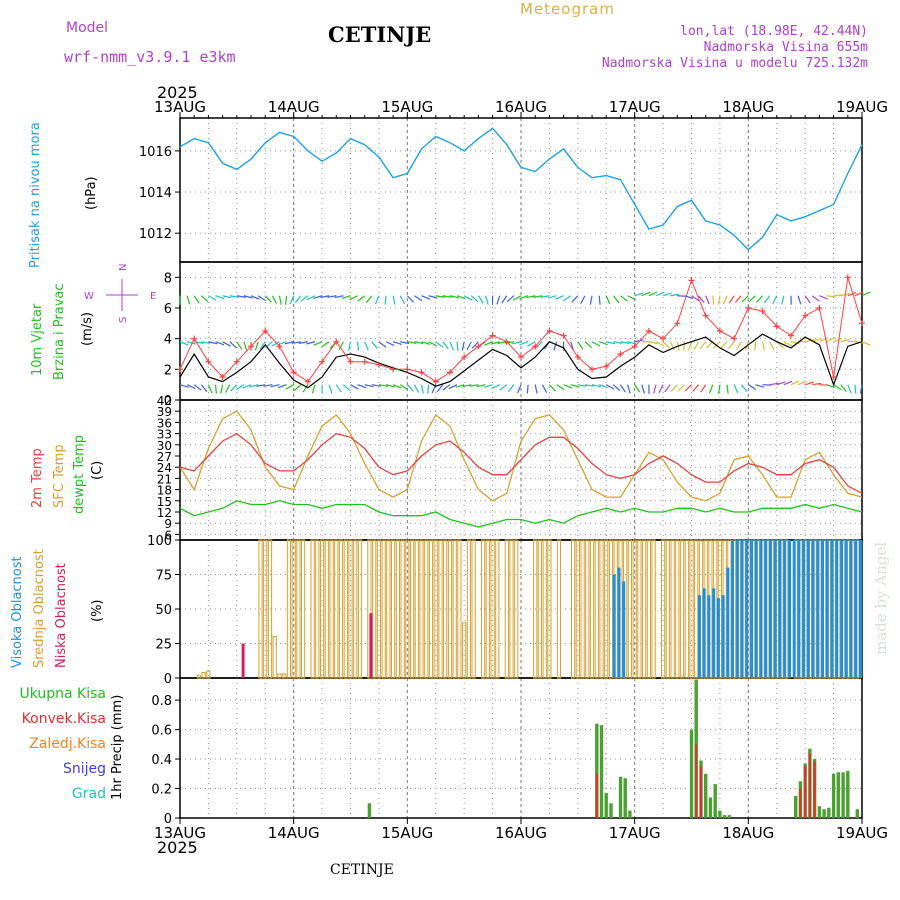 The height and width of the screenshot is (900, 900). I want to click on x-tick-label-top: 16AUG, so click(521, 107).